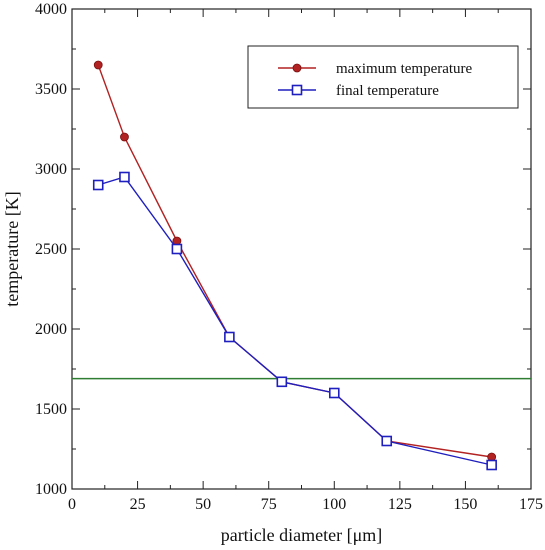 The width and height of the screenshot is (545, 550). What do you see at coordinates (269, 504) in the screenshot?
I see `x-tick-label: 75` at bounding box center [269, 504].